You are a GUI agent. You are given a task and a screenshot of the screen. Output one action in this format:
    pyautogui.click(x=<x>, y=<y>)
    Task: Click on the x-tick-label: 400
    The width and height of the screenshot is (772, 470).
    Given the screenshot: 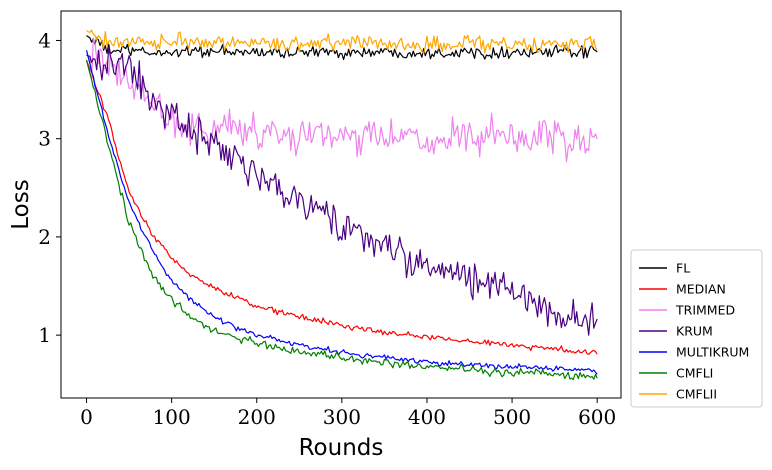 What is the action you would take?
    pyautogui.click(x=427, y=417)
    